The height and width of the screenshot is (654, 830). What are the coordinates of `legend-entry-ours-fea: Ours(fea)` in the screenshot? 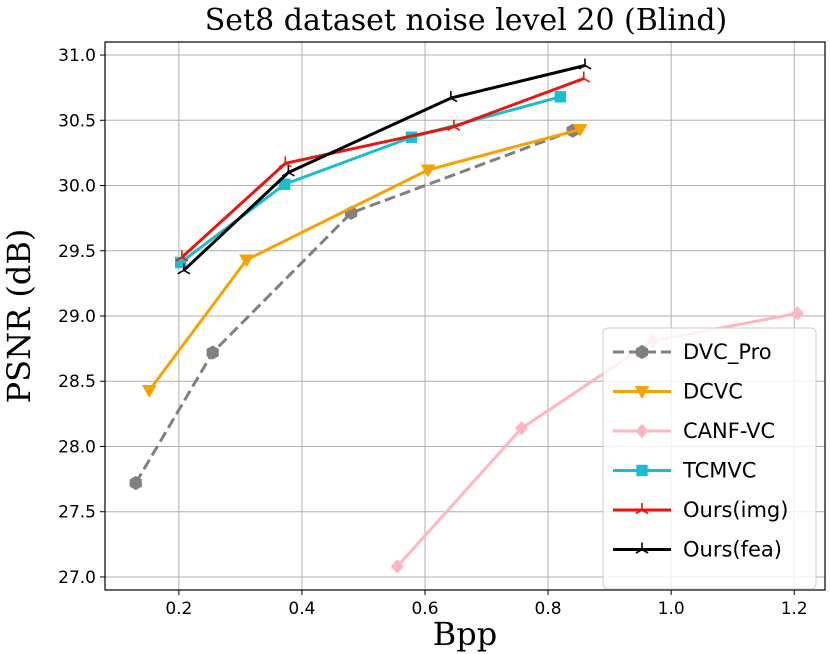 It's located at (697, 550).